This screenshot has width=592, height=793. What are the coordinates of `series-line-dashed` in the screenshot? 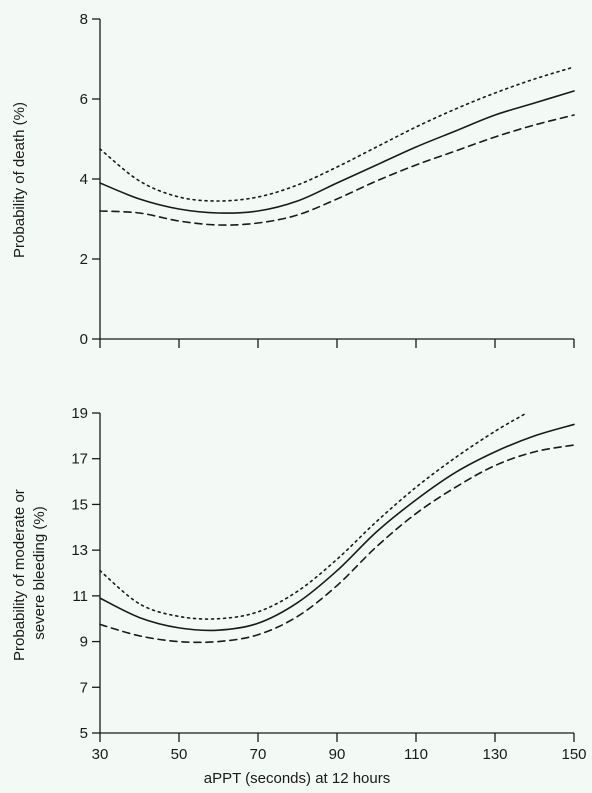 It's located at (337, 170).